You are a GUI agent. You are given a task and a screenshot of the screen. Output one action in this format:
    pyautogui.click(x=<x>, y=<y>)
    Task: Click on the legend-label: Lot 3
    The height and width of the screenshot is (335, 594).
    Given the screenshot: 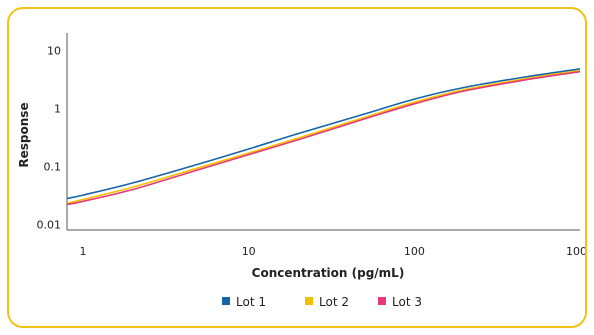 What is the action you would take?
    pyautogui.click(x=407, y=302)
    